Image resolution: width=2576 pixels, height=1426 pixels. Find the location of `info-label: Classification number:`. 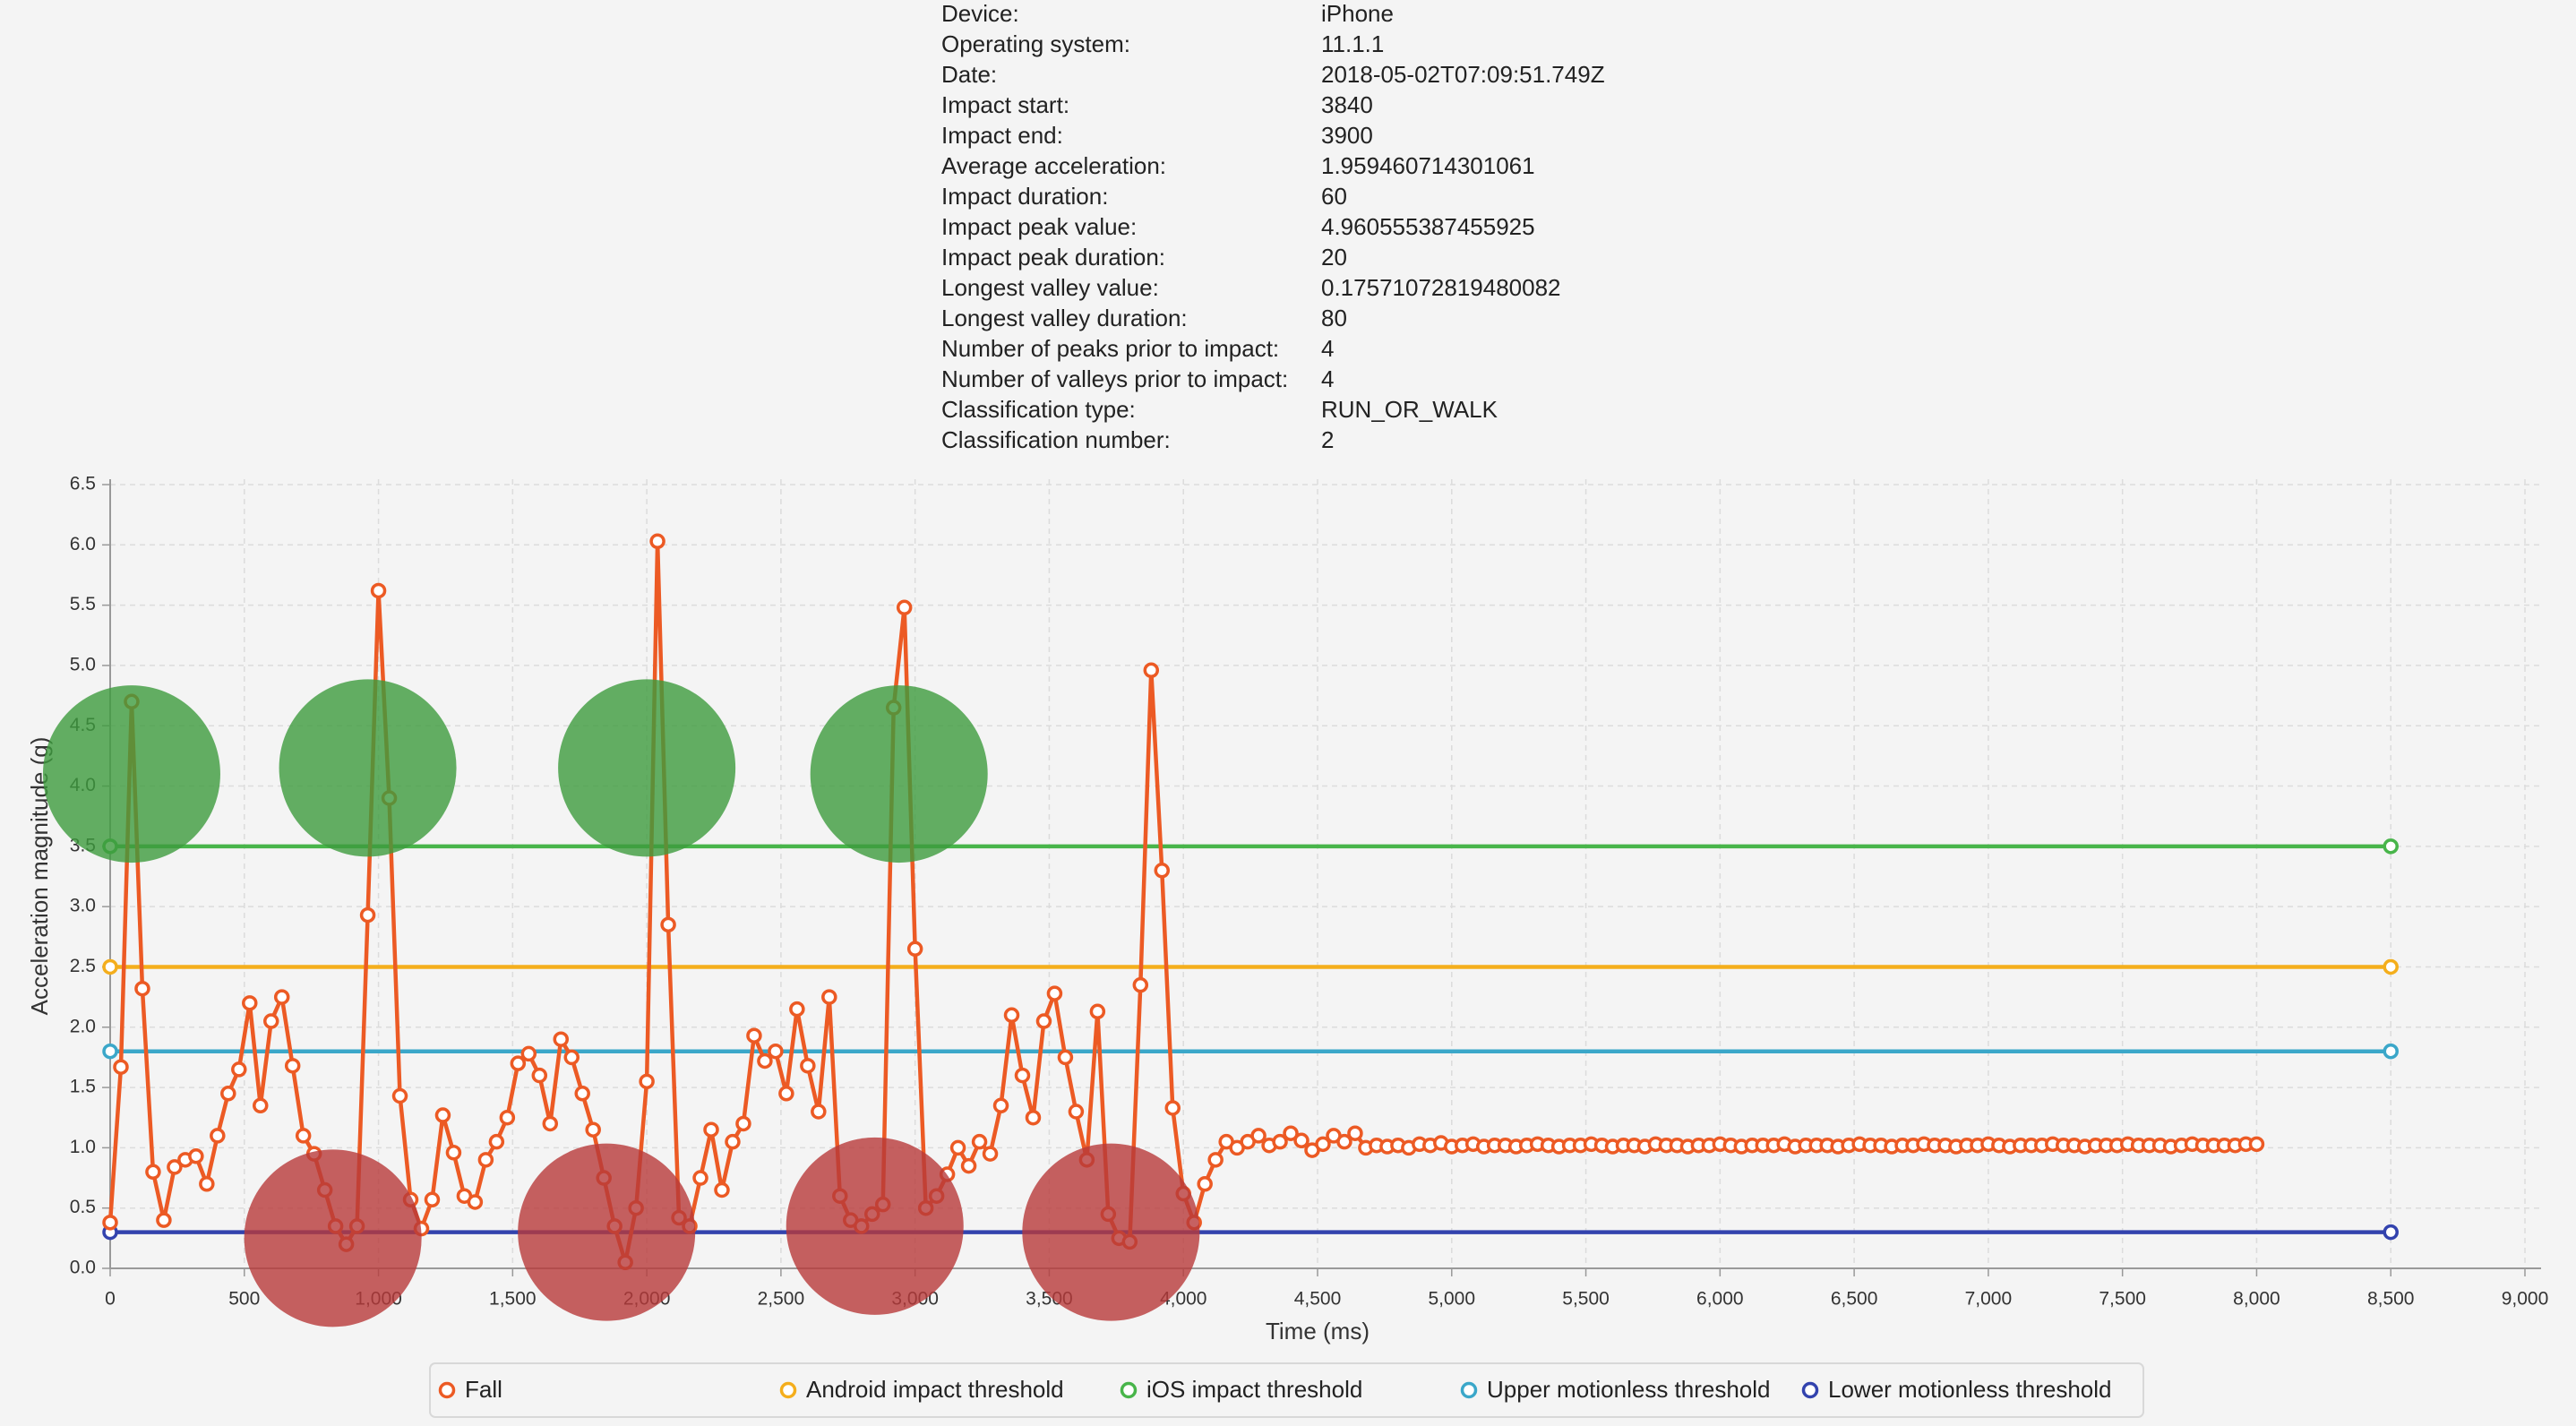

info-label: Classification number: is located at coordinates (1056, 439).